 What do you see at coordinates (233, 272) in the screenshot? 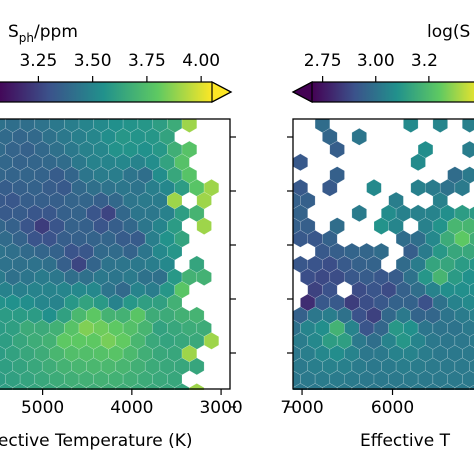
I see `left-y-ticks` at bounding box center [233, 272].